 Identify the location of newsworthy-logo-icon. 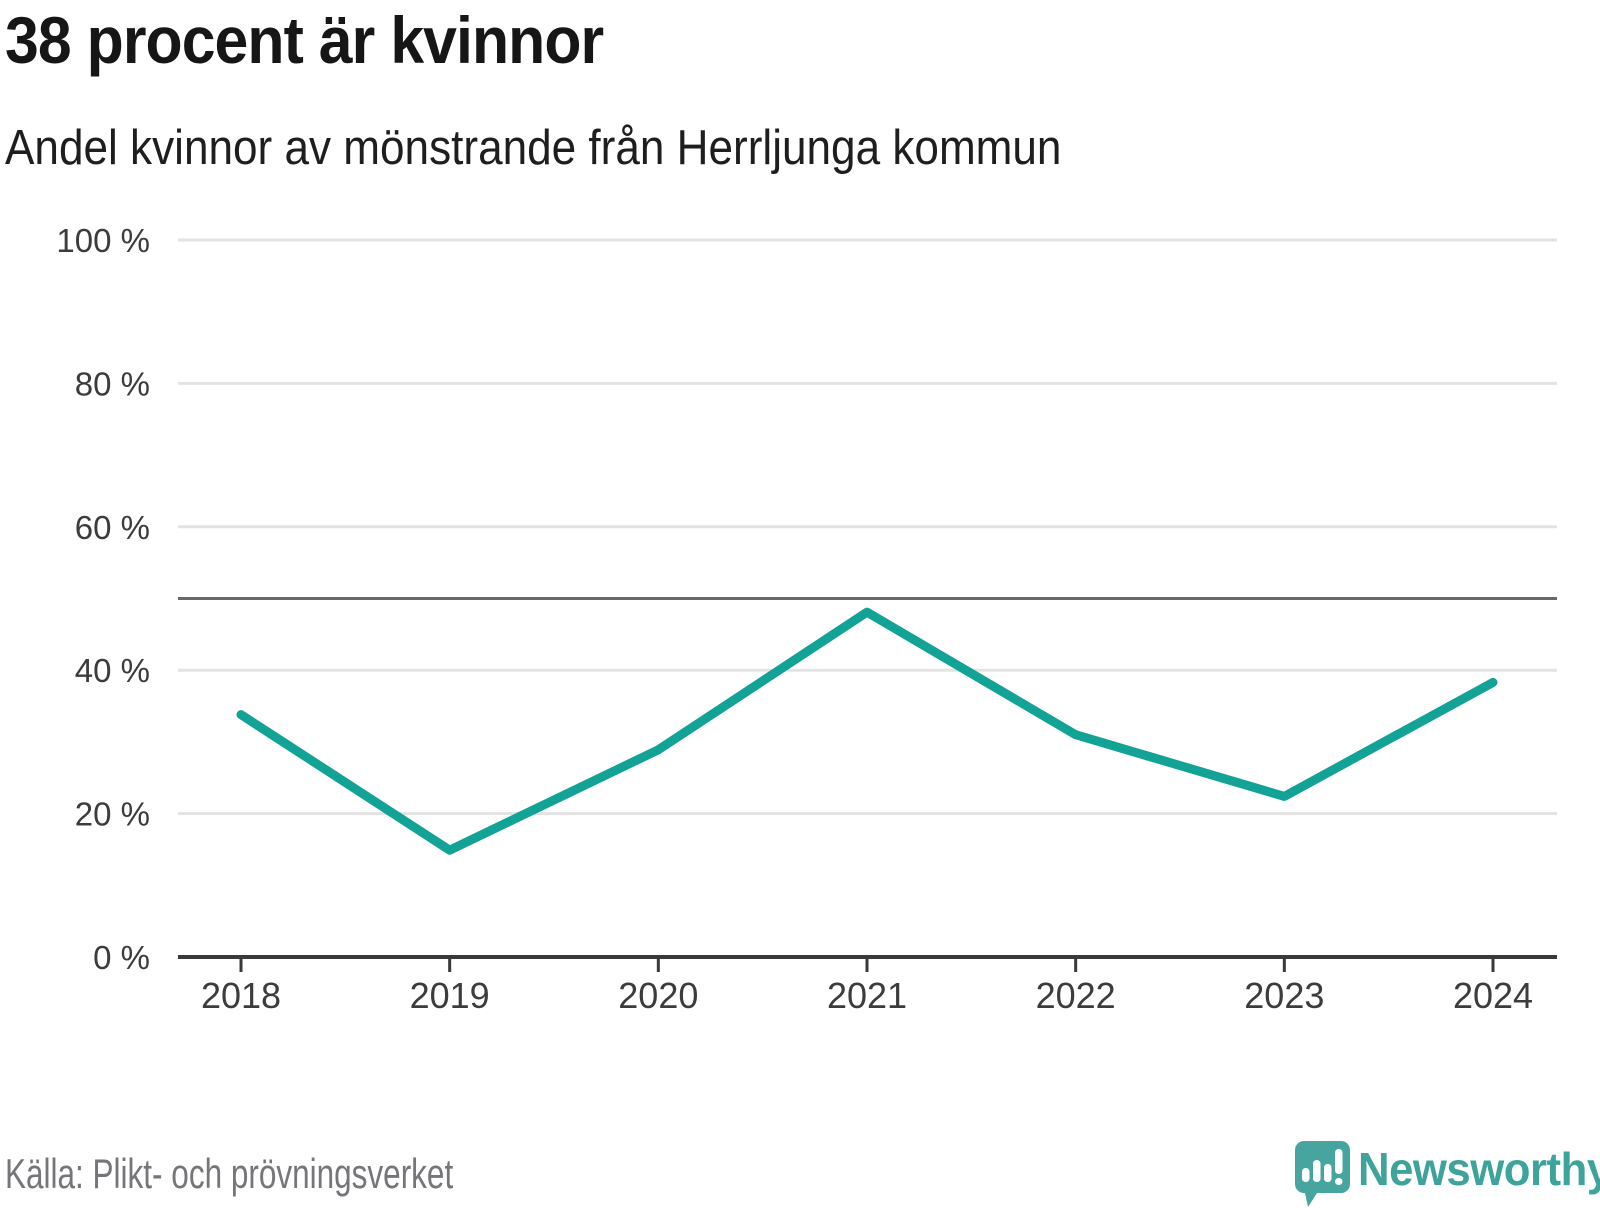
(1322, 1174).